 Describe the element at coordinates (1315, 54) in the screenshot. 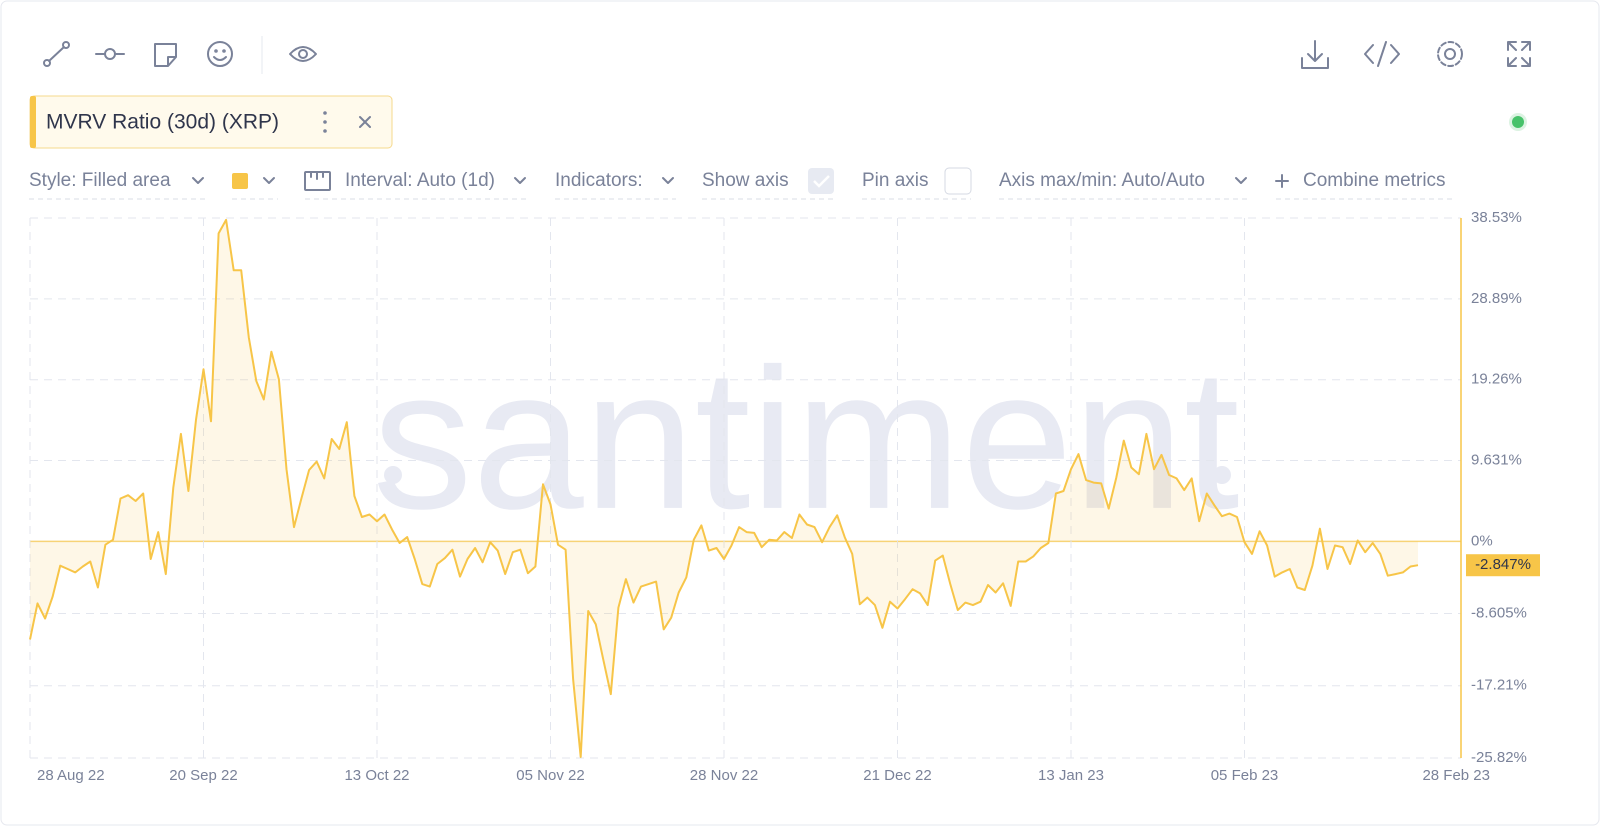

I see `download-button` at that location.